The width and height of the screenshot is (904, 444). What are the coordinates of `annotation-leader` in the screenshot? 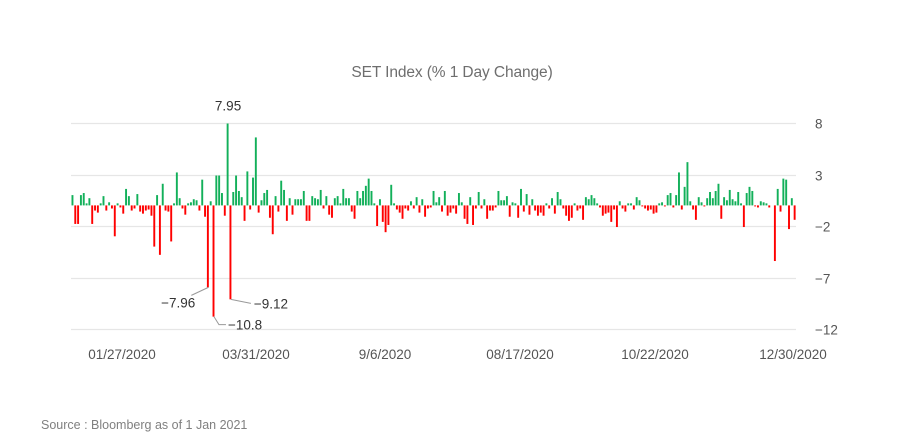 It's located at (200, 291).